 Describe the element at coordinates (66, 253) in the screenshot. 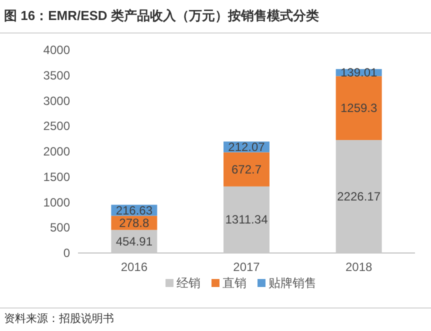

I see `y-tick-label: 0` at that location.